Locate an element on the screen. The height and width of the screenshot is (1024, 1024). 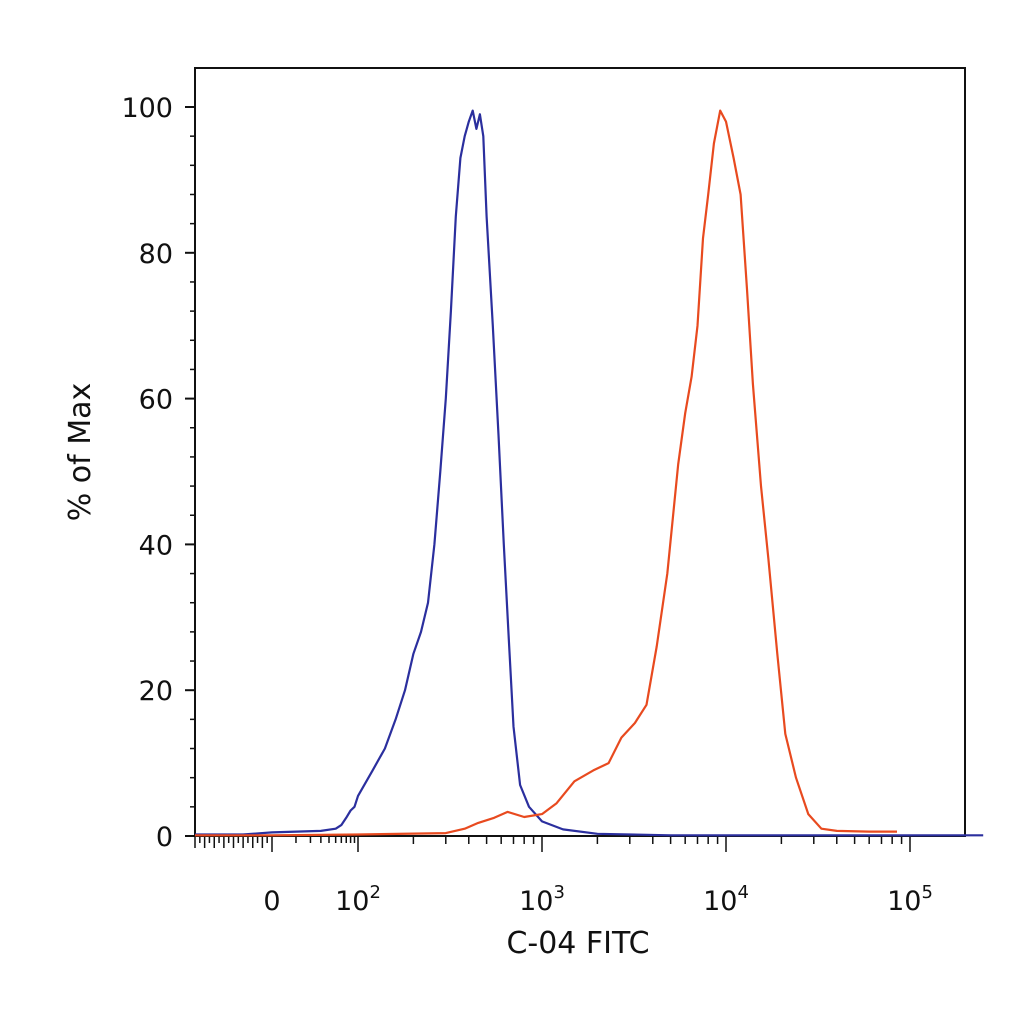
y-tick-label: 60 is located at coordinates (156, 400).